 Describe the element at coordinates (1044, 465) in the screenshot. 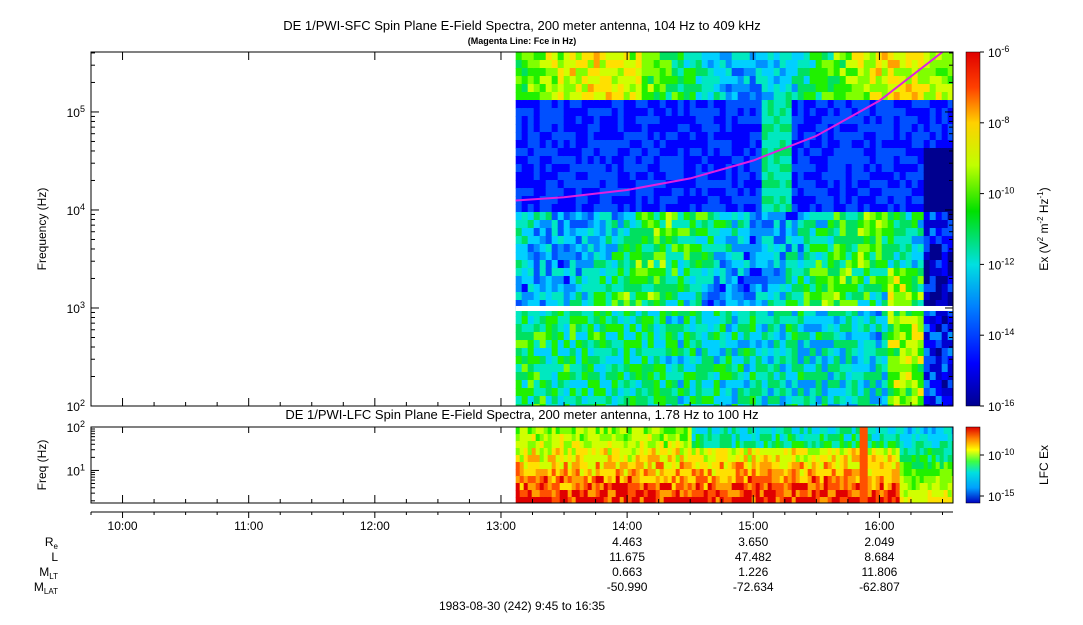

I see `lfc-colorbar-label: LFC Ex` at that location.